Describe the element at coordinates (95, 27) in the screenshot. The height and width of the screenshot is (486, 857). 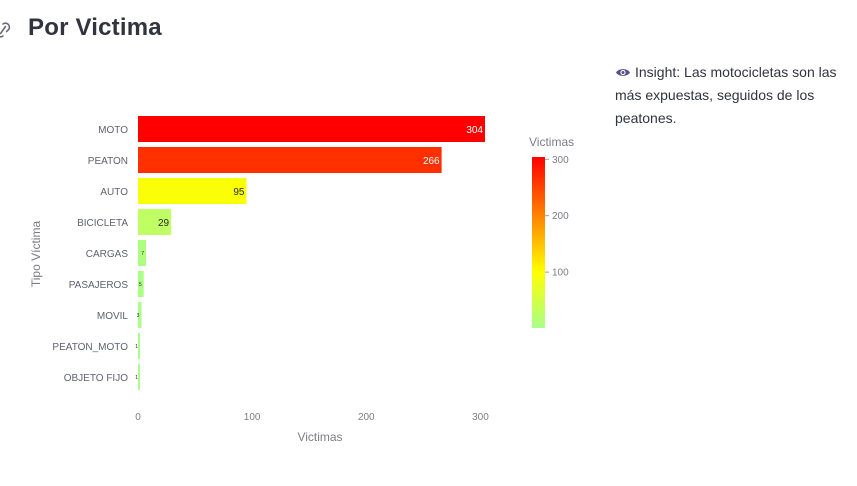
I see `page-title: Por Victima` at that location.